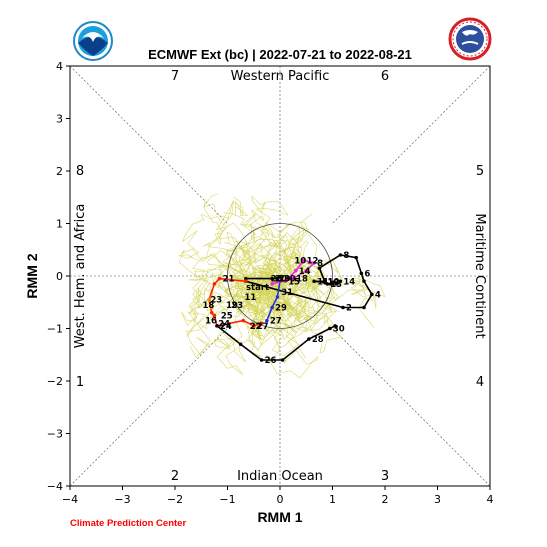 The image size is (547, 547). Describe the element at coordinates (227, 316) in the screenshot. I see `day-label: 25` at that location.